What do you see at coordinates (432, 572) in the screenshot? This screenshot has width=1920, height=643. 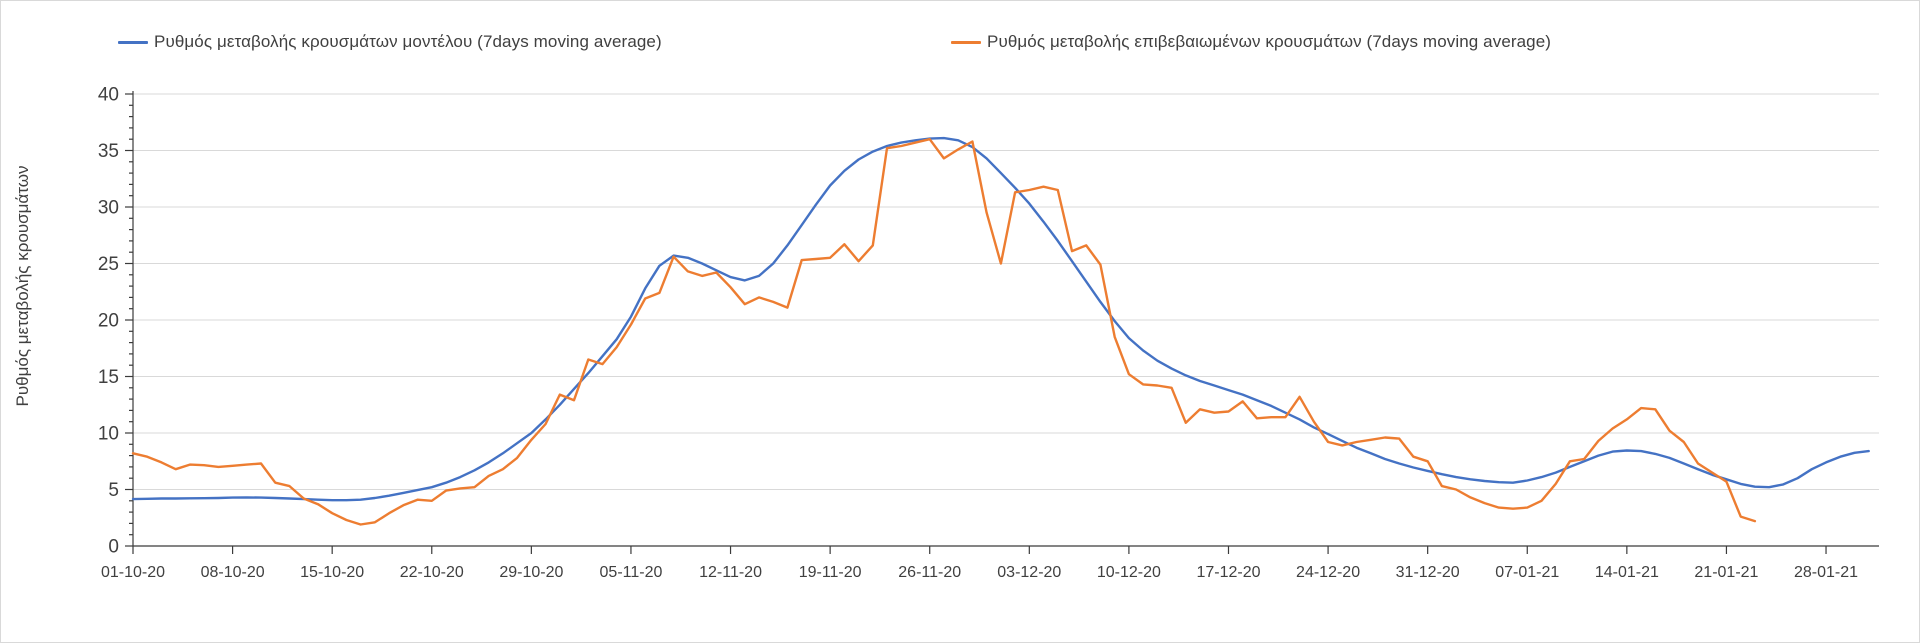 I see `x-tick-label-22-10-20: 22-10-20` at bounding box center [432, 572].